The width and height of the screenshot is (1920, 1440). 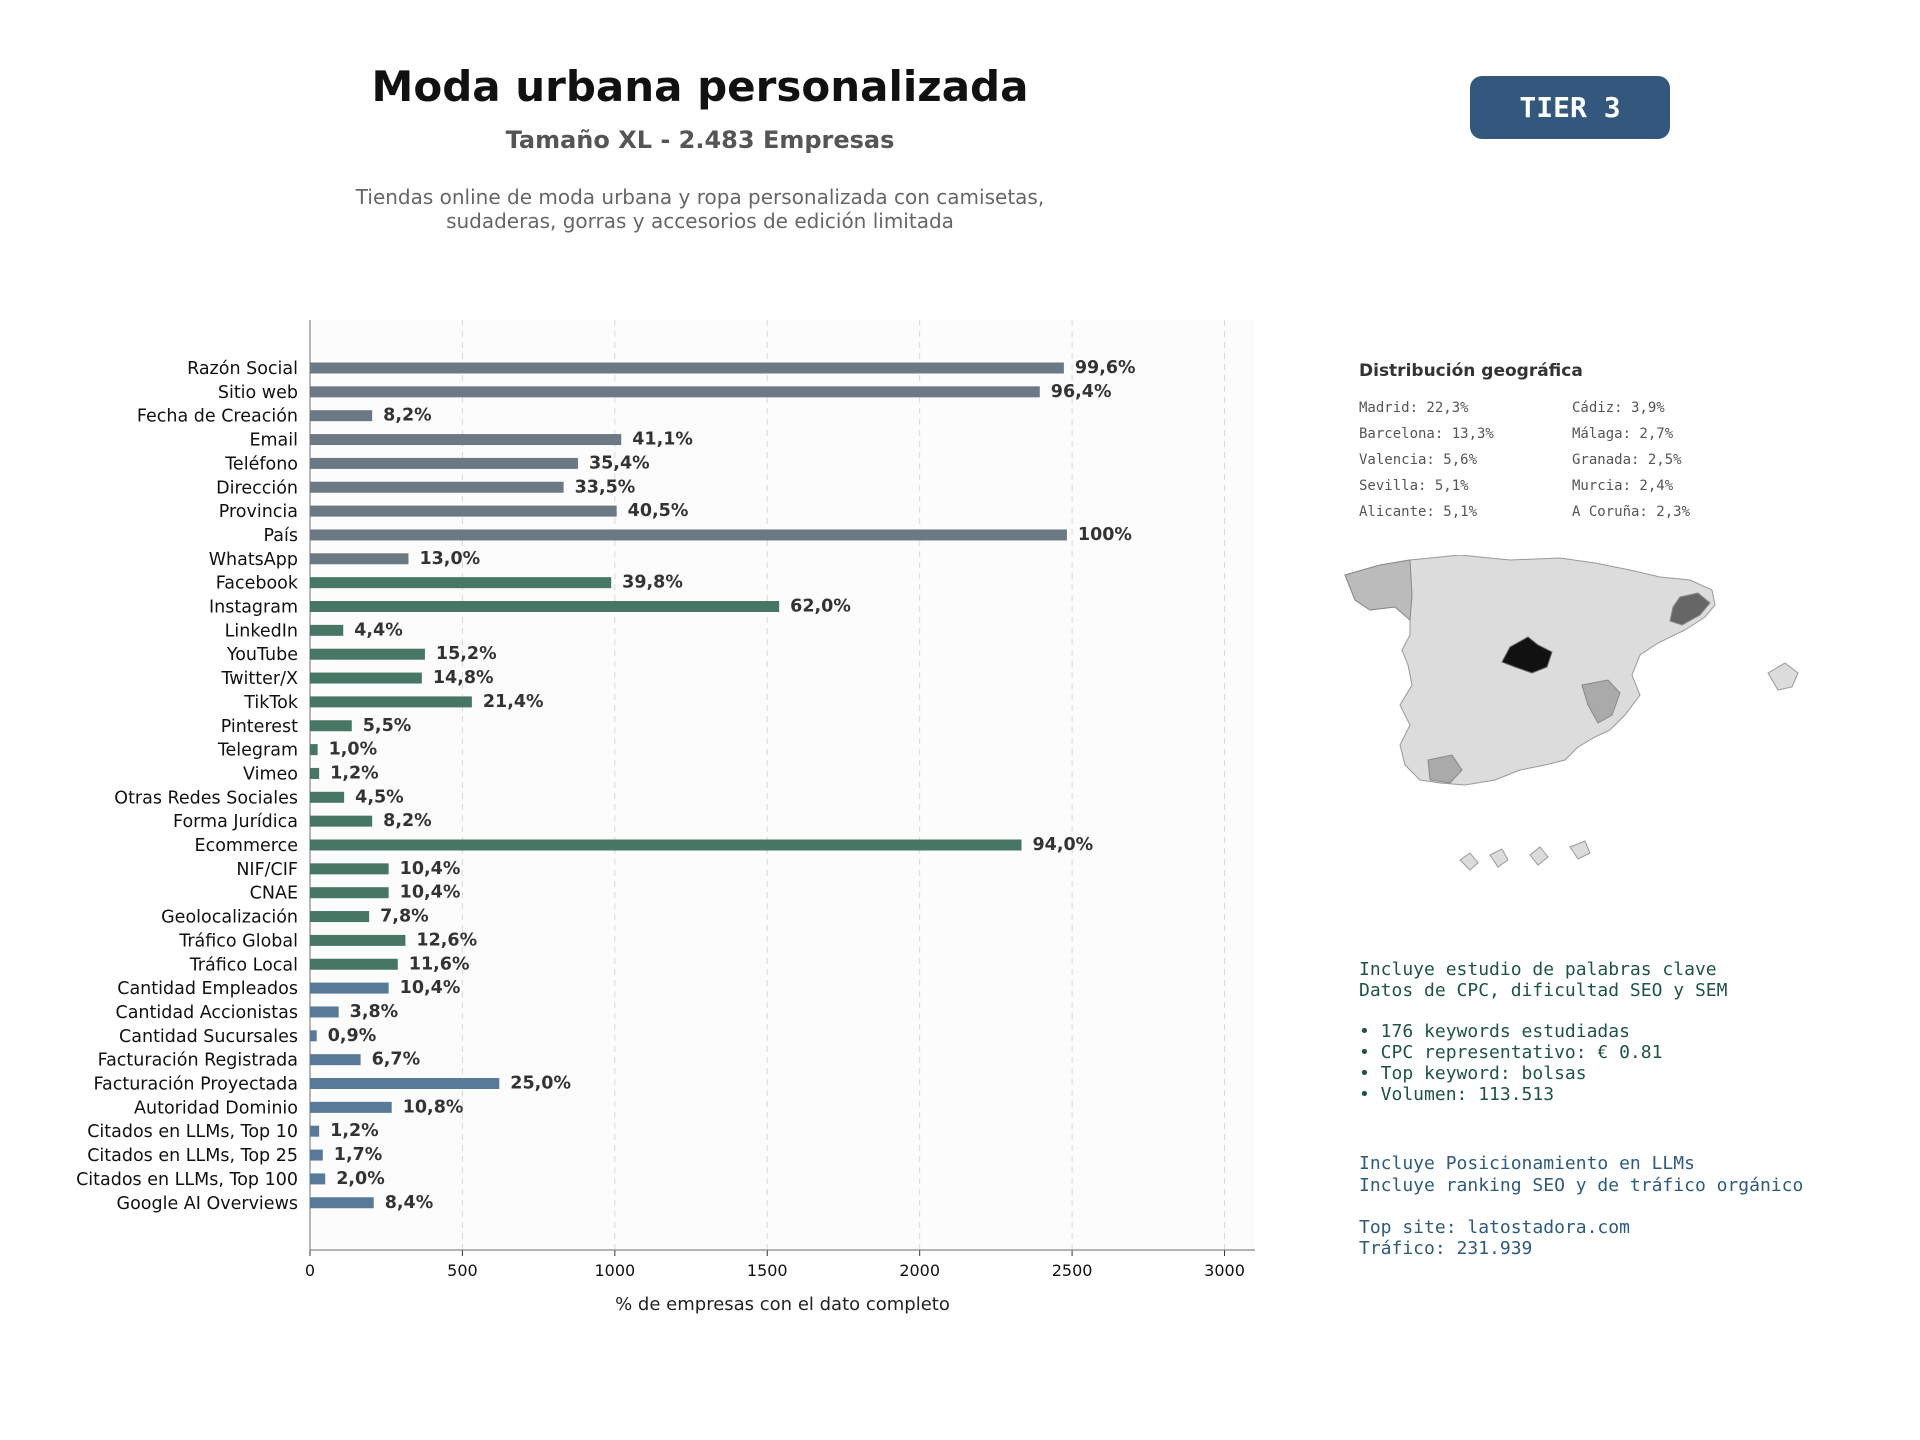 I want to click on category-label: Cantidad Accionistas, so click(x=206, y=1013).